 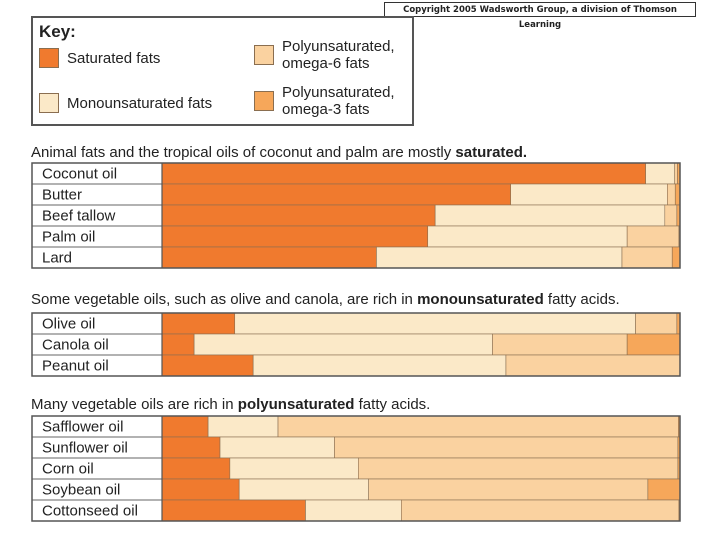 What do you see at coordinates (491, 152) in the screenshot?
I see `section-bold: saturated.` at bounding box center [491, 152].